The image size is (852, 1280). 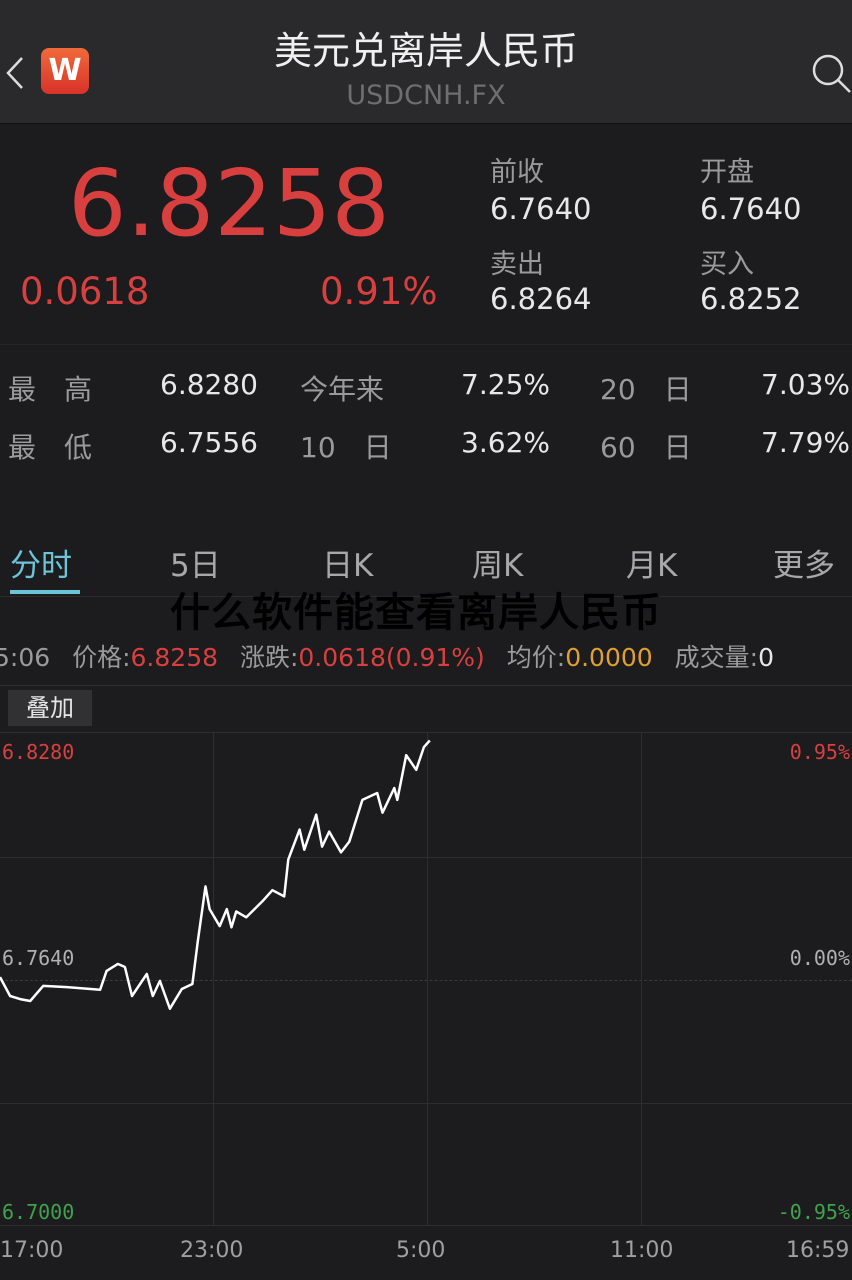 I want to click on info-change: 0.0618(0.91%), so click(x=391, y=657).